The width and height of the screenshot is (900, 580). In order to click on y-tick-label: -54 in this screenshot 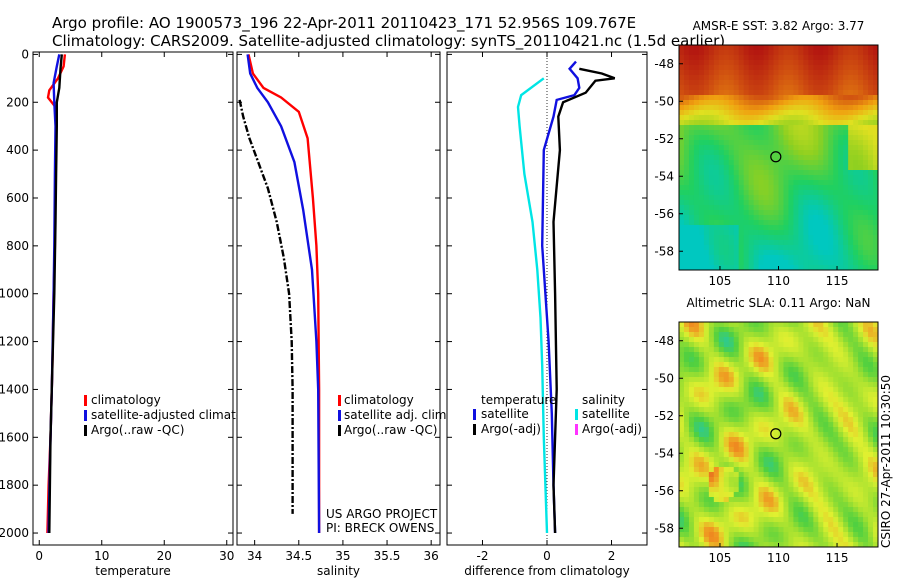, I will do `click(664, 453)`.